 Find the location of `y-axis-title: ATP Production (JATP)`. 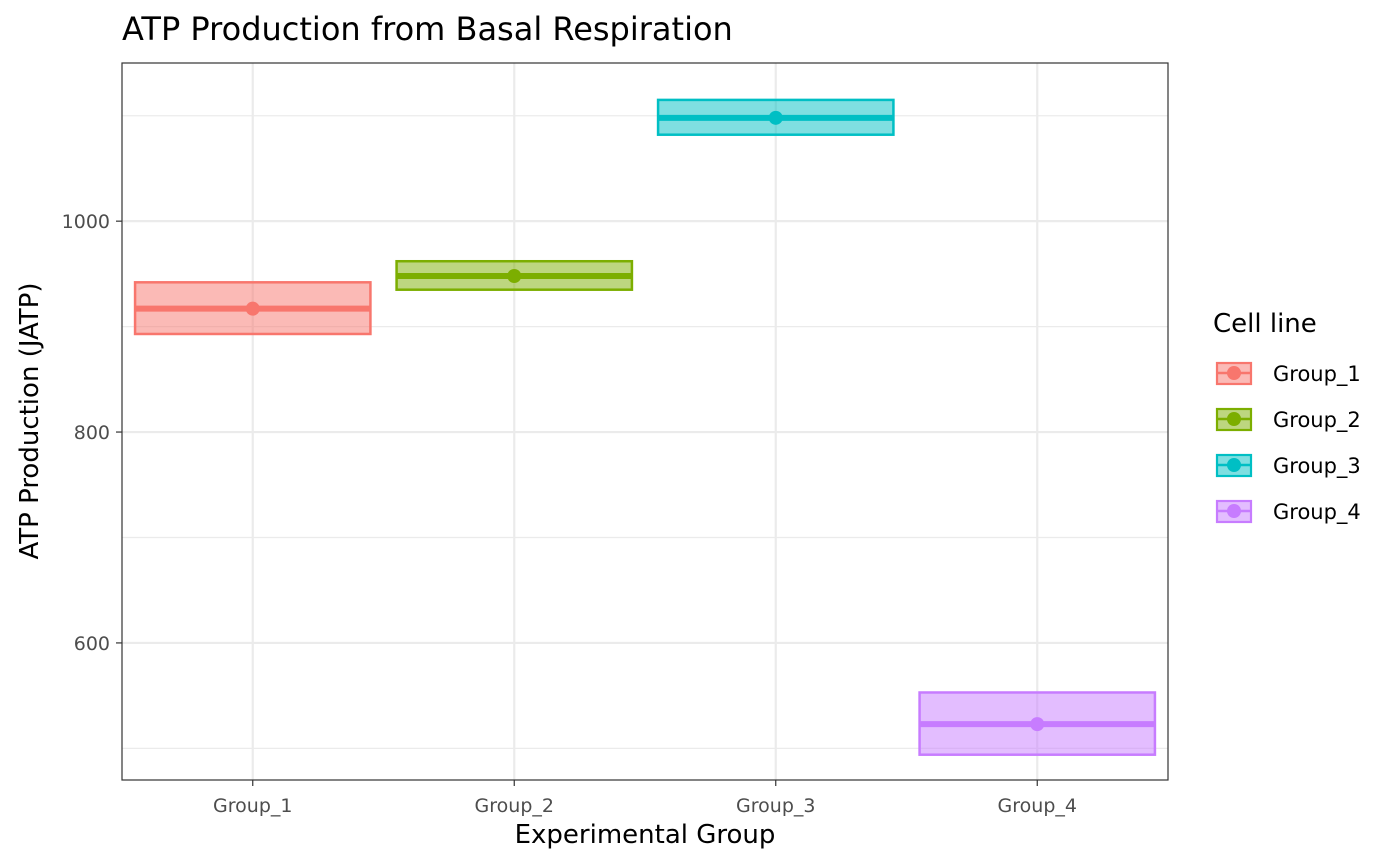

y-axis-title: ATP Production (JATP) is located at coordinates (30, 420).